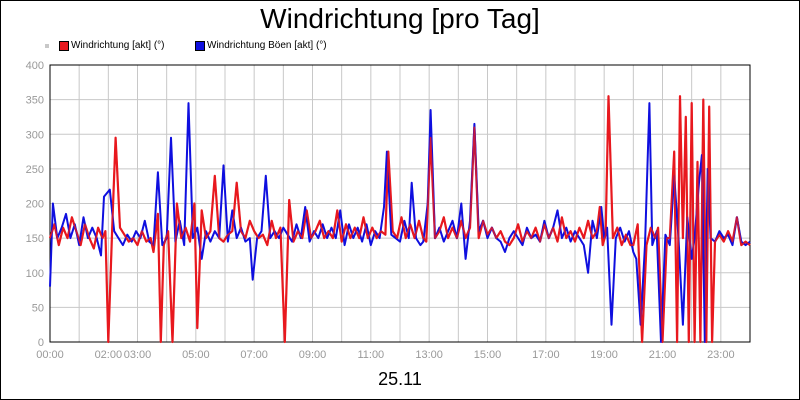 This screenshot has height=400, width=800. I want to click on y-tick-label: 200, so click(35, 205).